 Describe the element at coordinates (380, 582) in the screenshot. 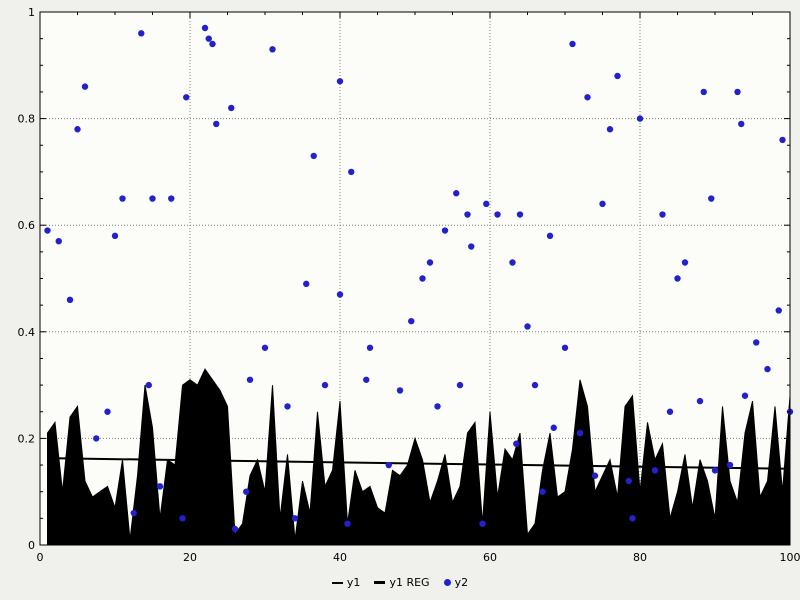

I see `y1-reg-line-marker-icon` at that location.